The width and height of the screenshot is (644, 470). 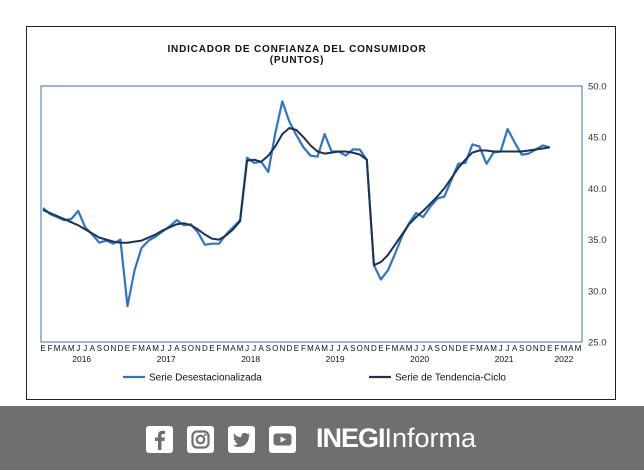 What do you see at coordinates (396, 438) in the screenshot?
I see `inegi-informa-logo: INEGIInforma` at bounding box center [396, 438].